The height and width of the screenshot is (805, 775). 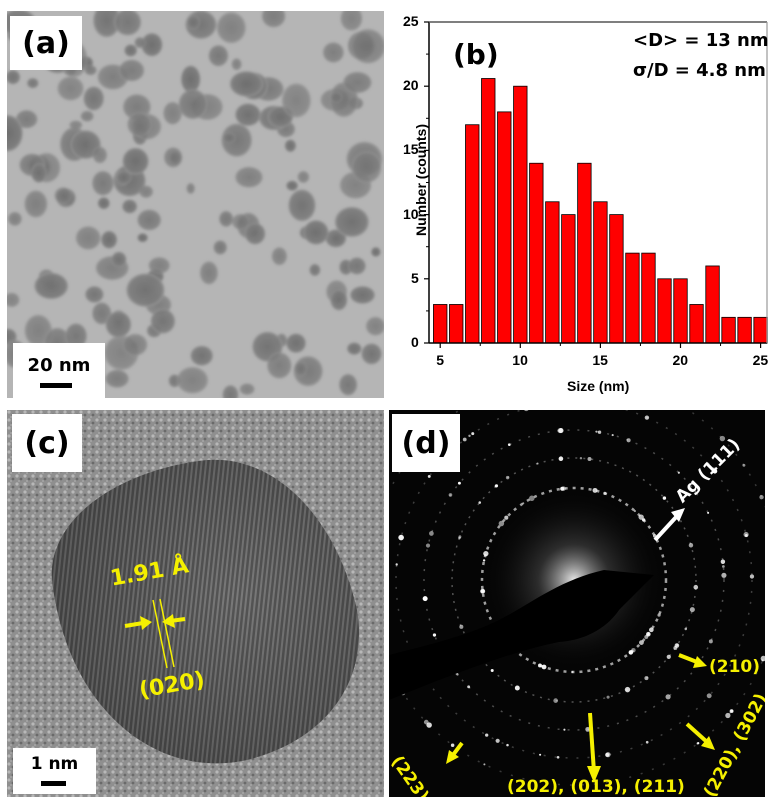 I want to click on scale-bar-box: 20 nm, so click(x=59, y=370).